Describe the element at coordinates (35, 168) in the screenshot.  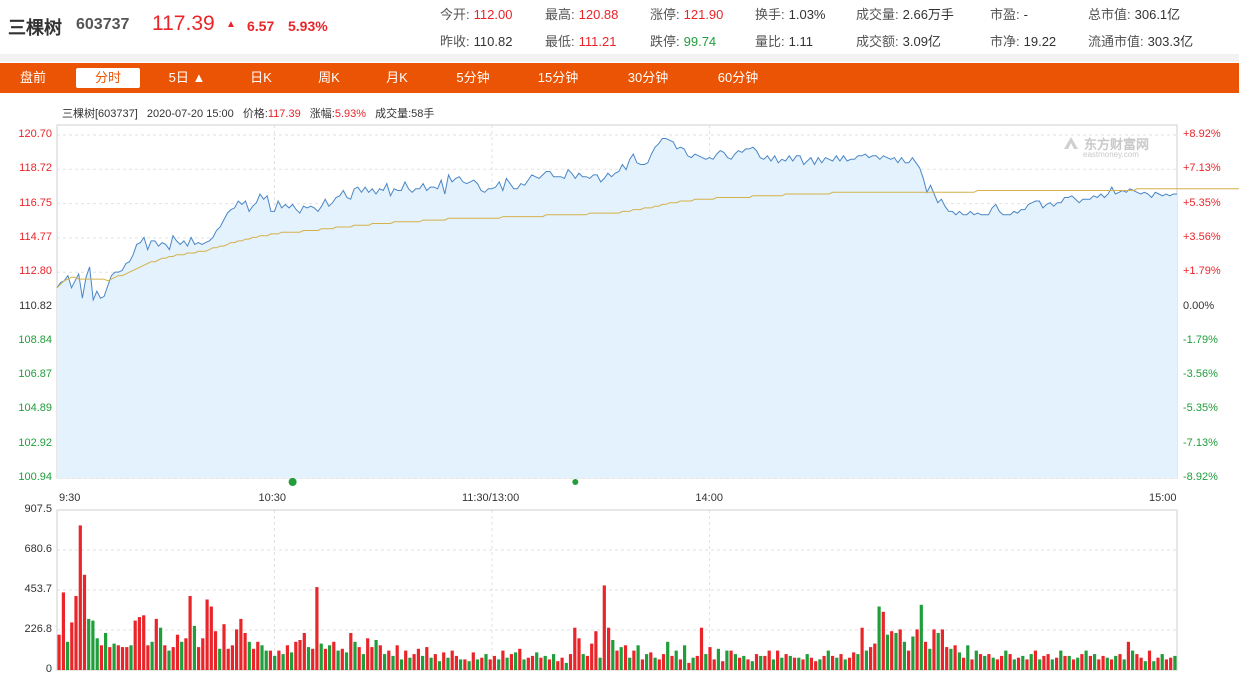
I see `price-tick-label: 118.72` at that location.